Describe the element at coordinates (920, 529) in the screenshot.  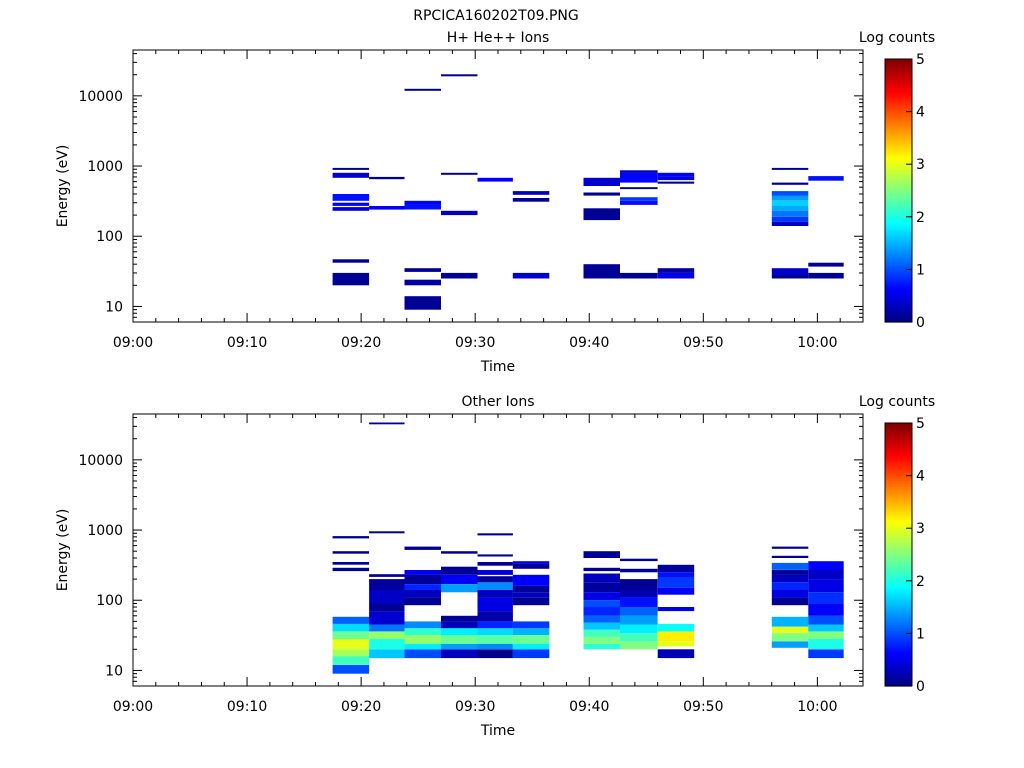
I see `colorbar-tick-label: 3` at that location.